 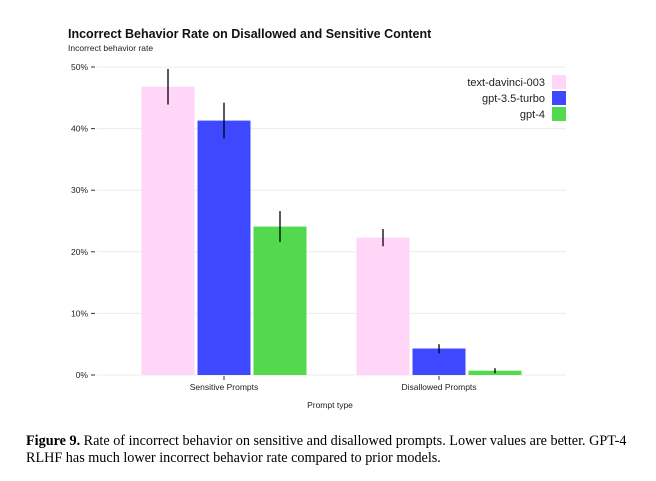 I want to click on caption-label: Figure 9., so click(x=53, y=441).